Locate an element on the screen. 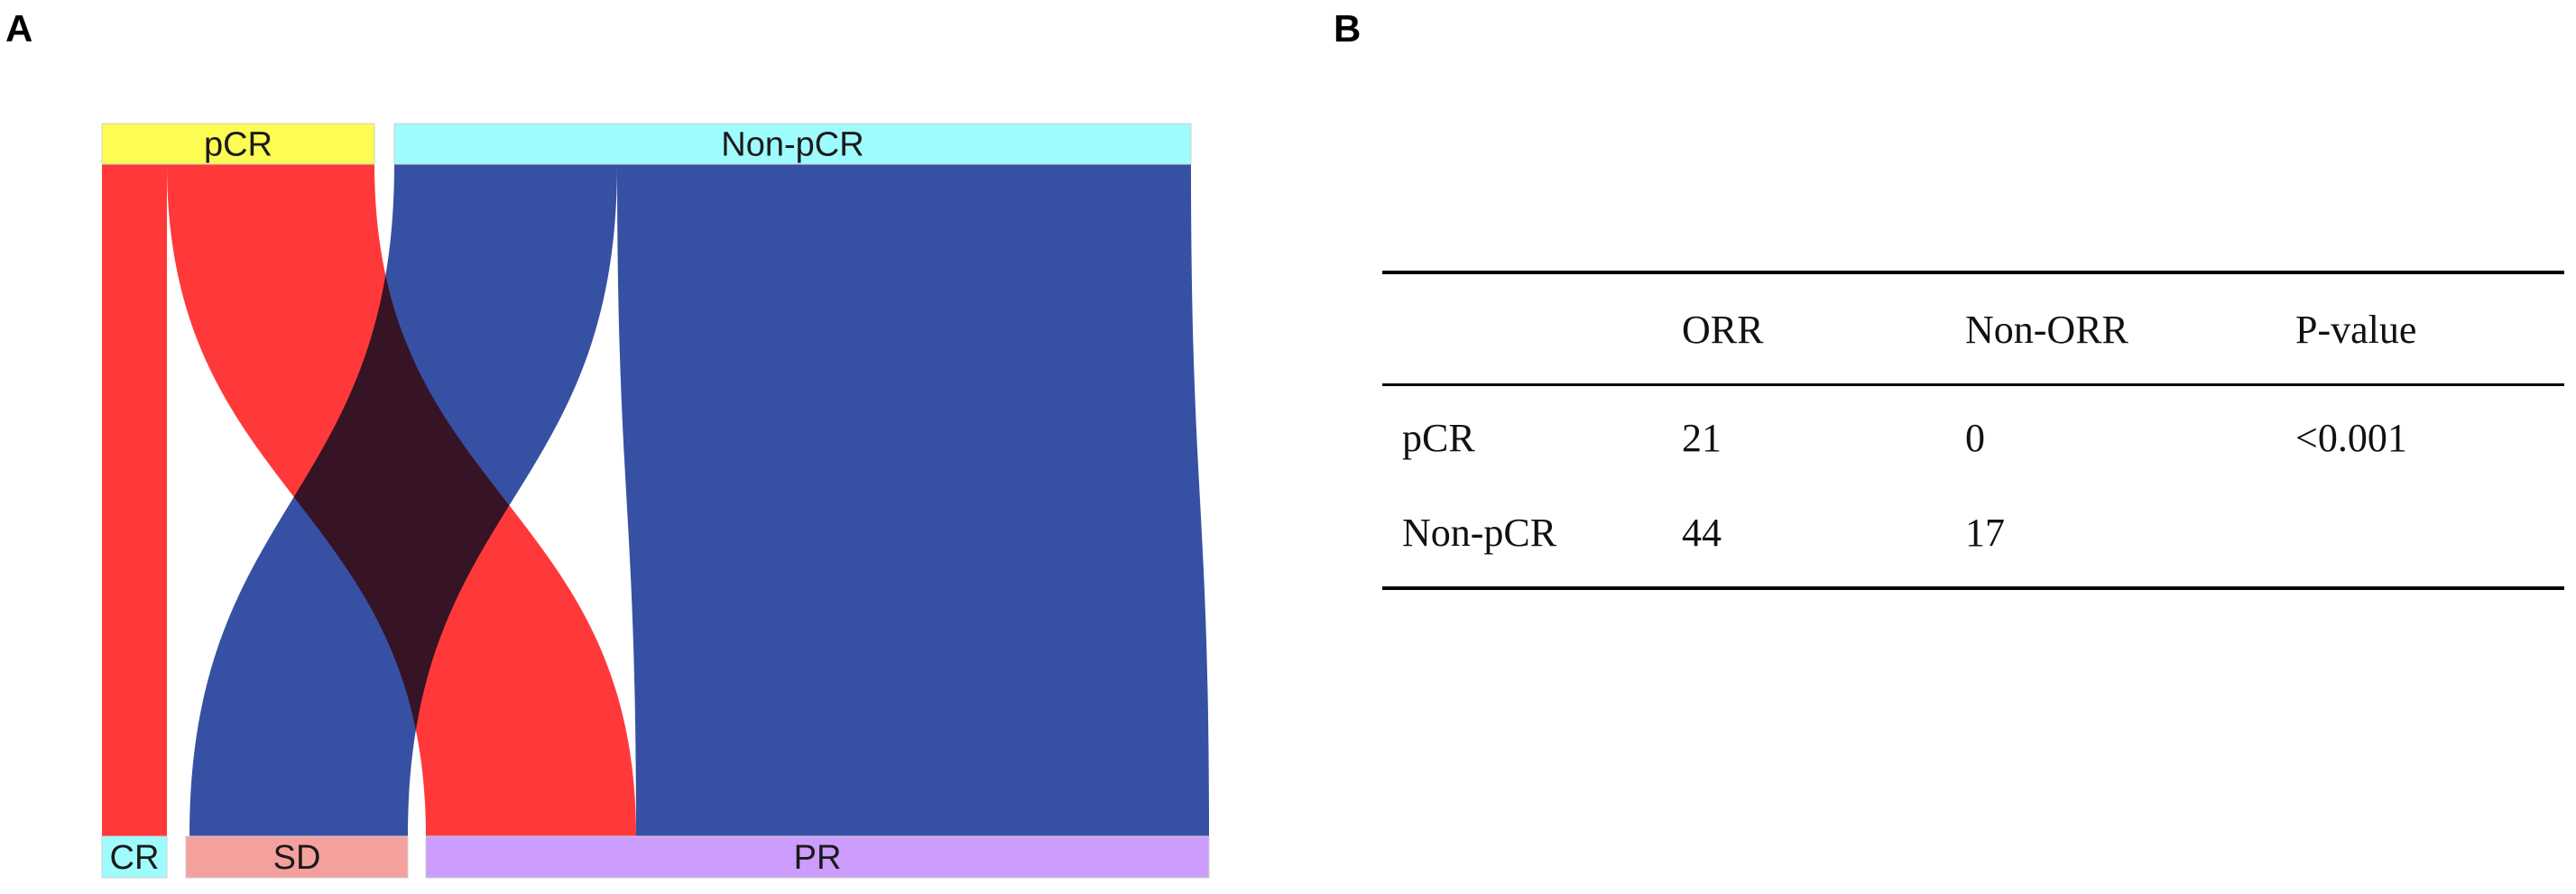  flow-pcr-to-cr is located at coordinates (134, 500).